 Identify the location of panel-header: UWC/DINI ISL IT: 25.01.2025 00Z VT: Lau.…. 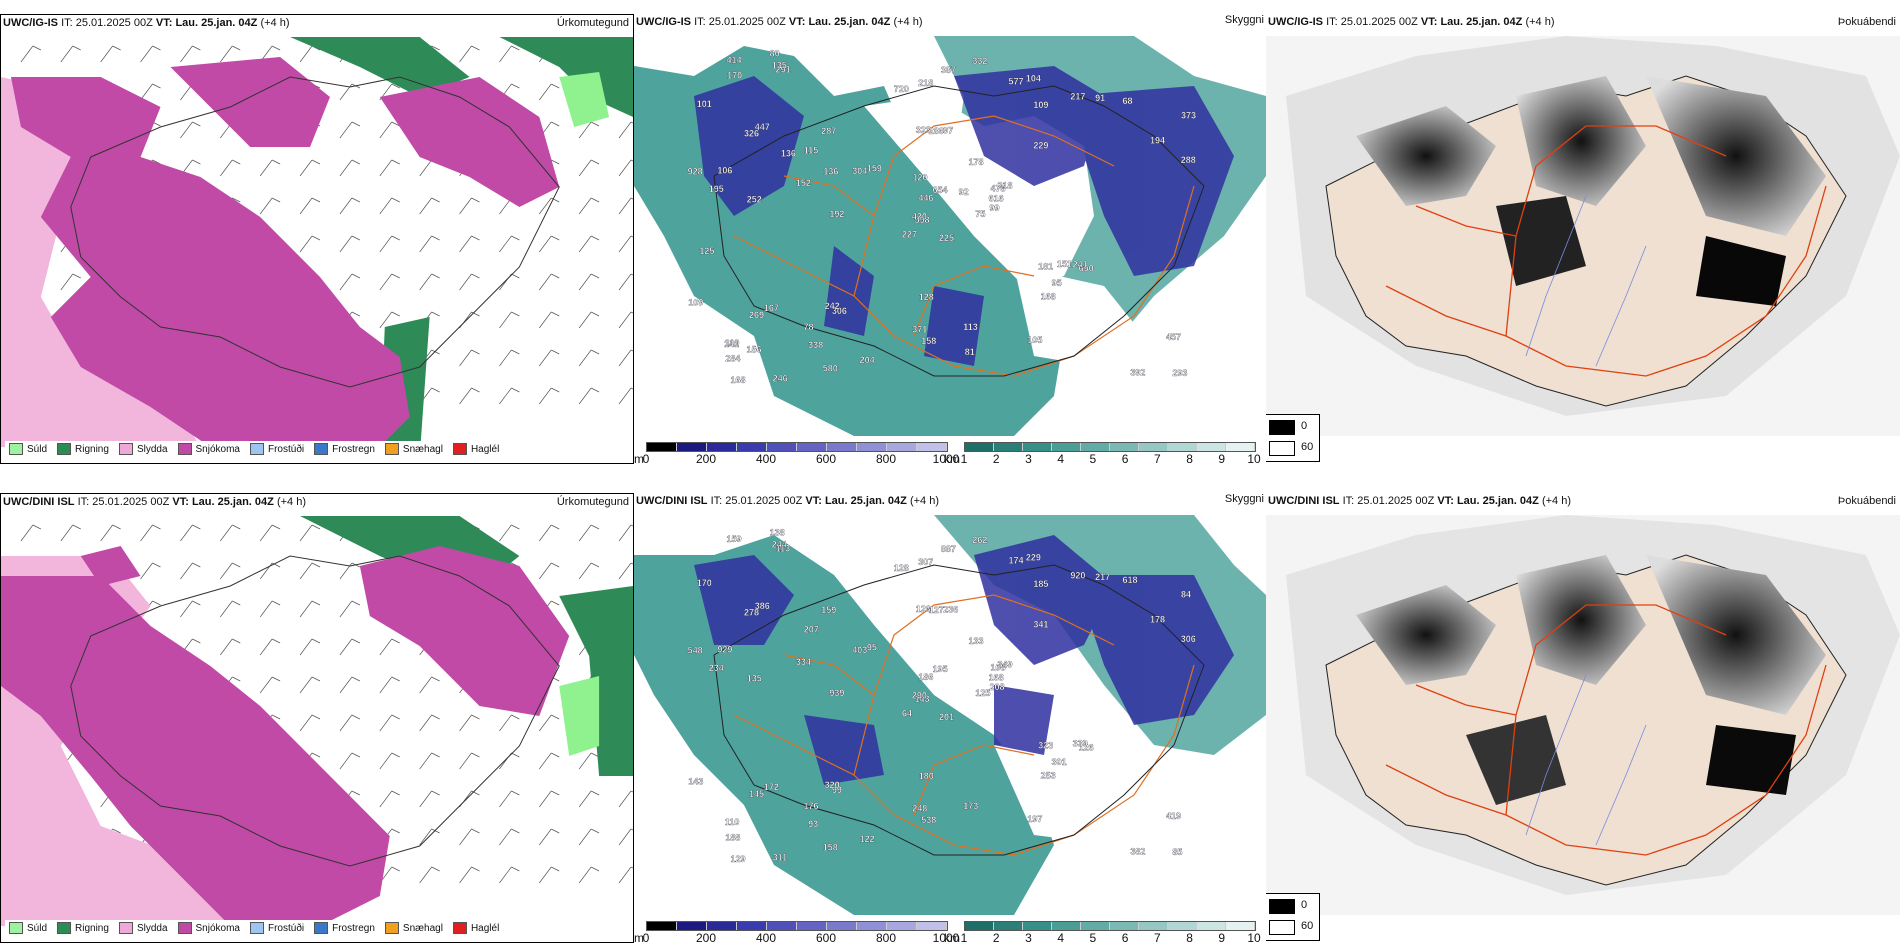
(1419, 501).